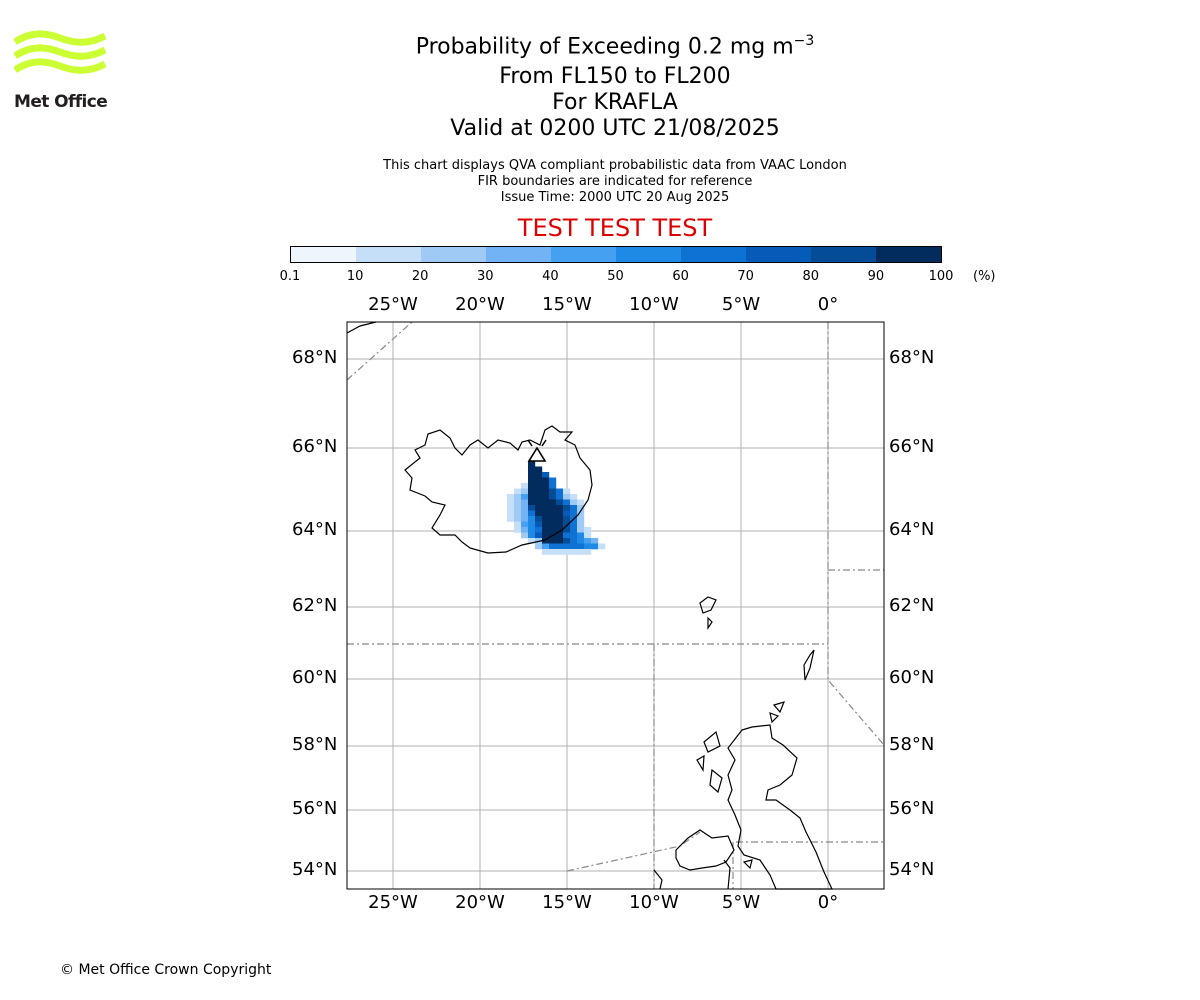 The width and height of the screenshot is (1200, 1000). I want to click on colorbar-tick: 60, so click(680, 276).